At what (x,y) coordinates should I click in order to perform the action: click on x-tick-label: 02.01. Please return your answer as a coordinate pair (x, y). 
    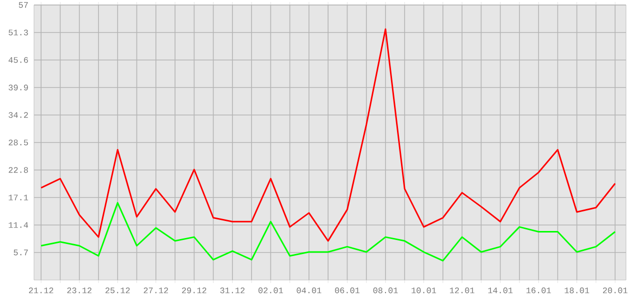
    Looking at the image, I should click on (270, 291).